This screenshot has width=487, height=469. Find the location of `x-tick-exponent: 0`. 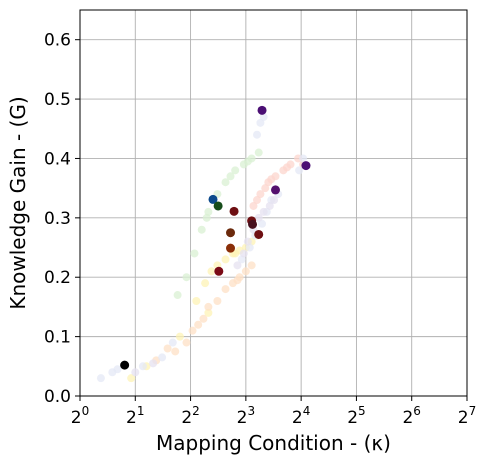

x-tick-exponent: 0 is located at coordinates (86, 411).